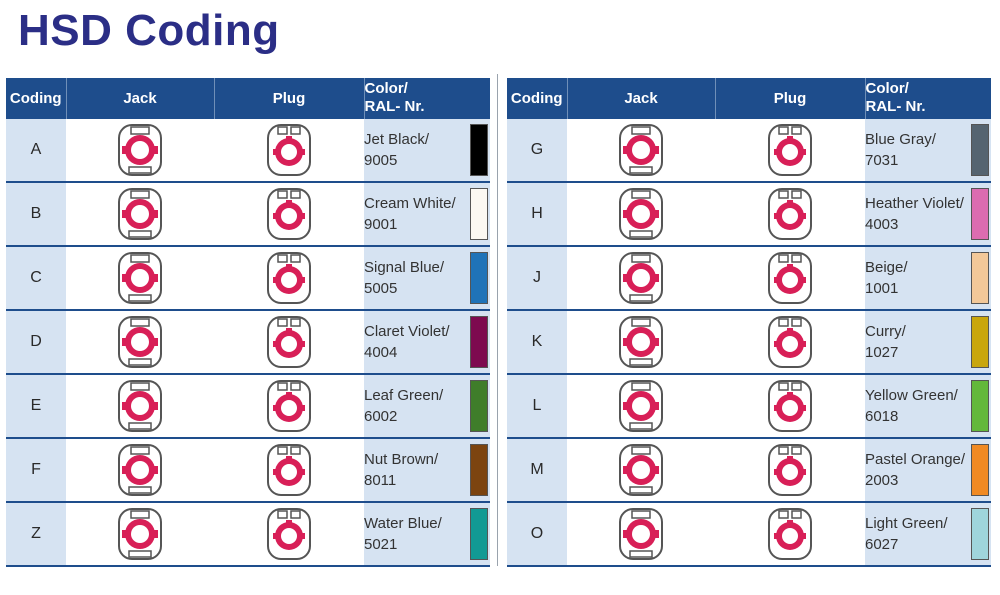 Image resolution: width=1000 pixels, height=595 pixels. Describe the element at coordinates (537, 534) in the screenshot. I see `coding-letter: O` at that location.